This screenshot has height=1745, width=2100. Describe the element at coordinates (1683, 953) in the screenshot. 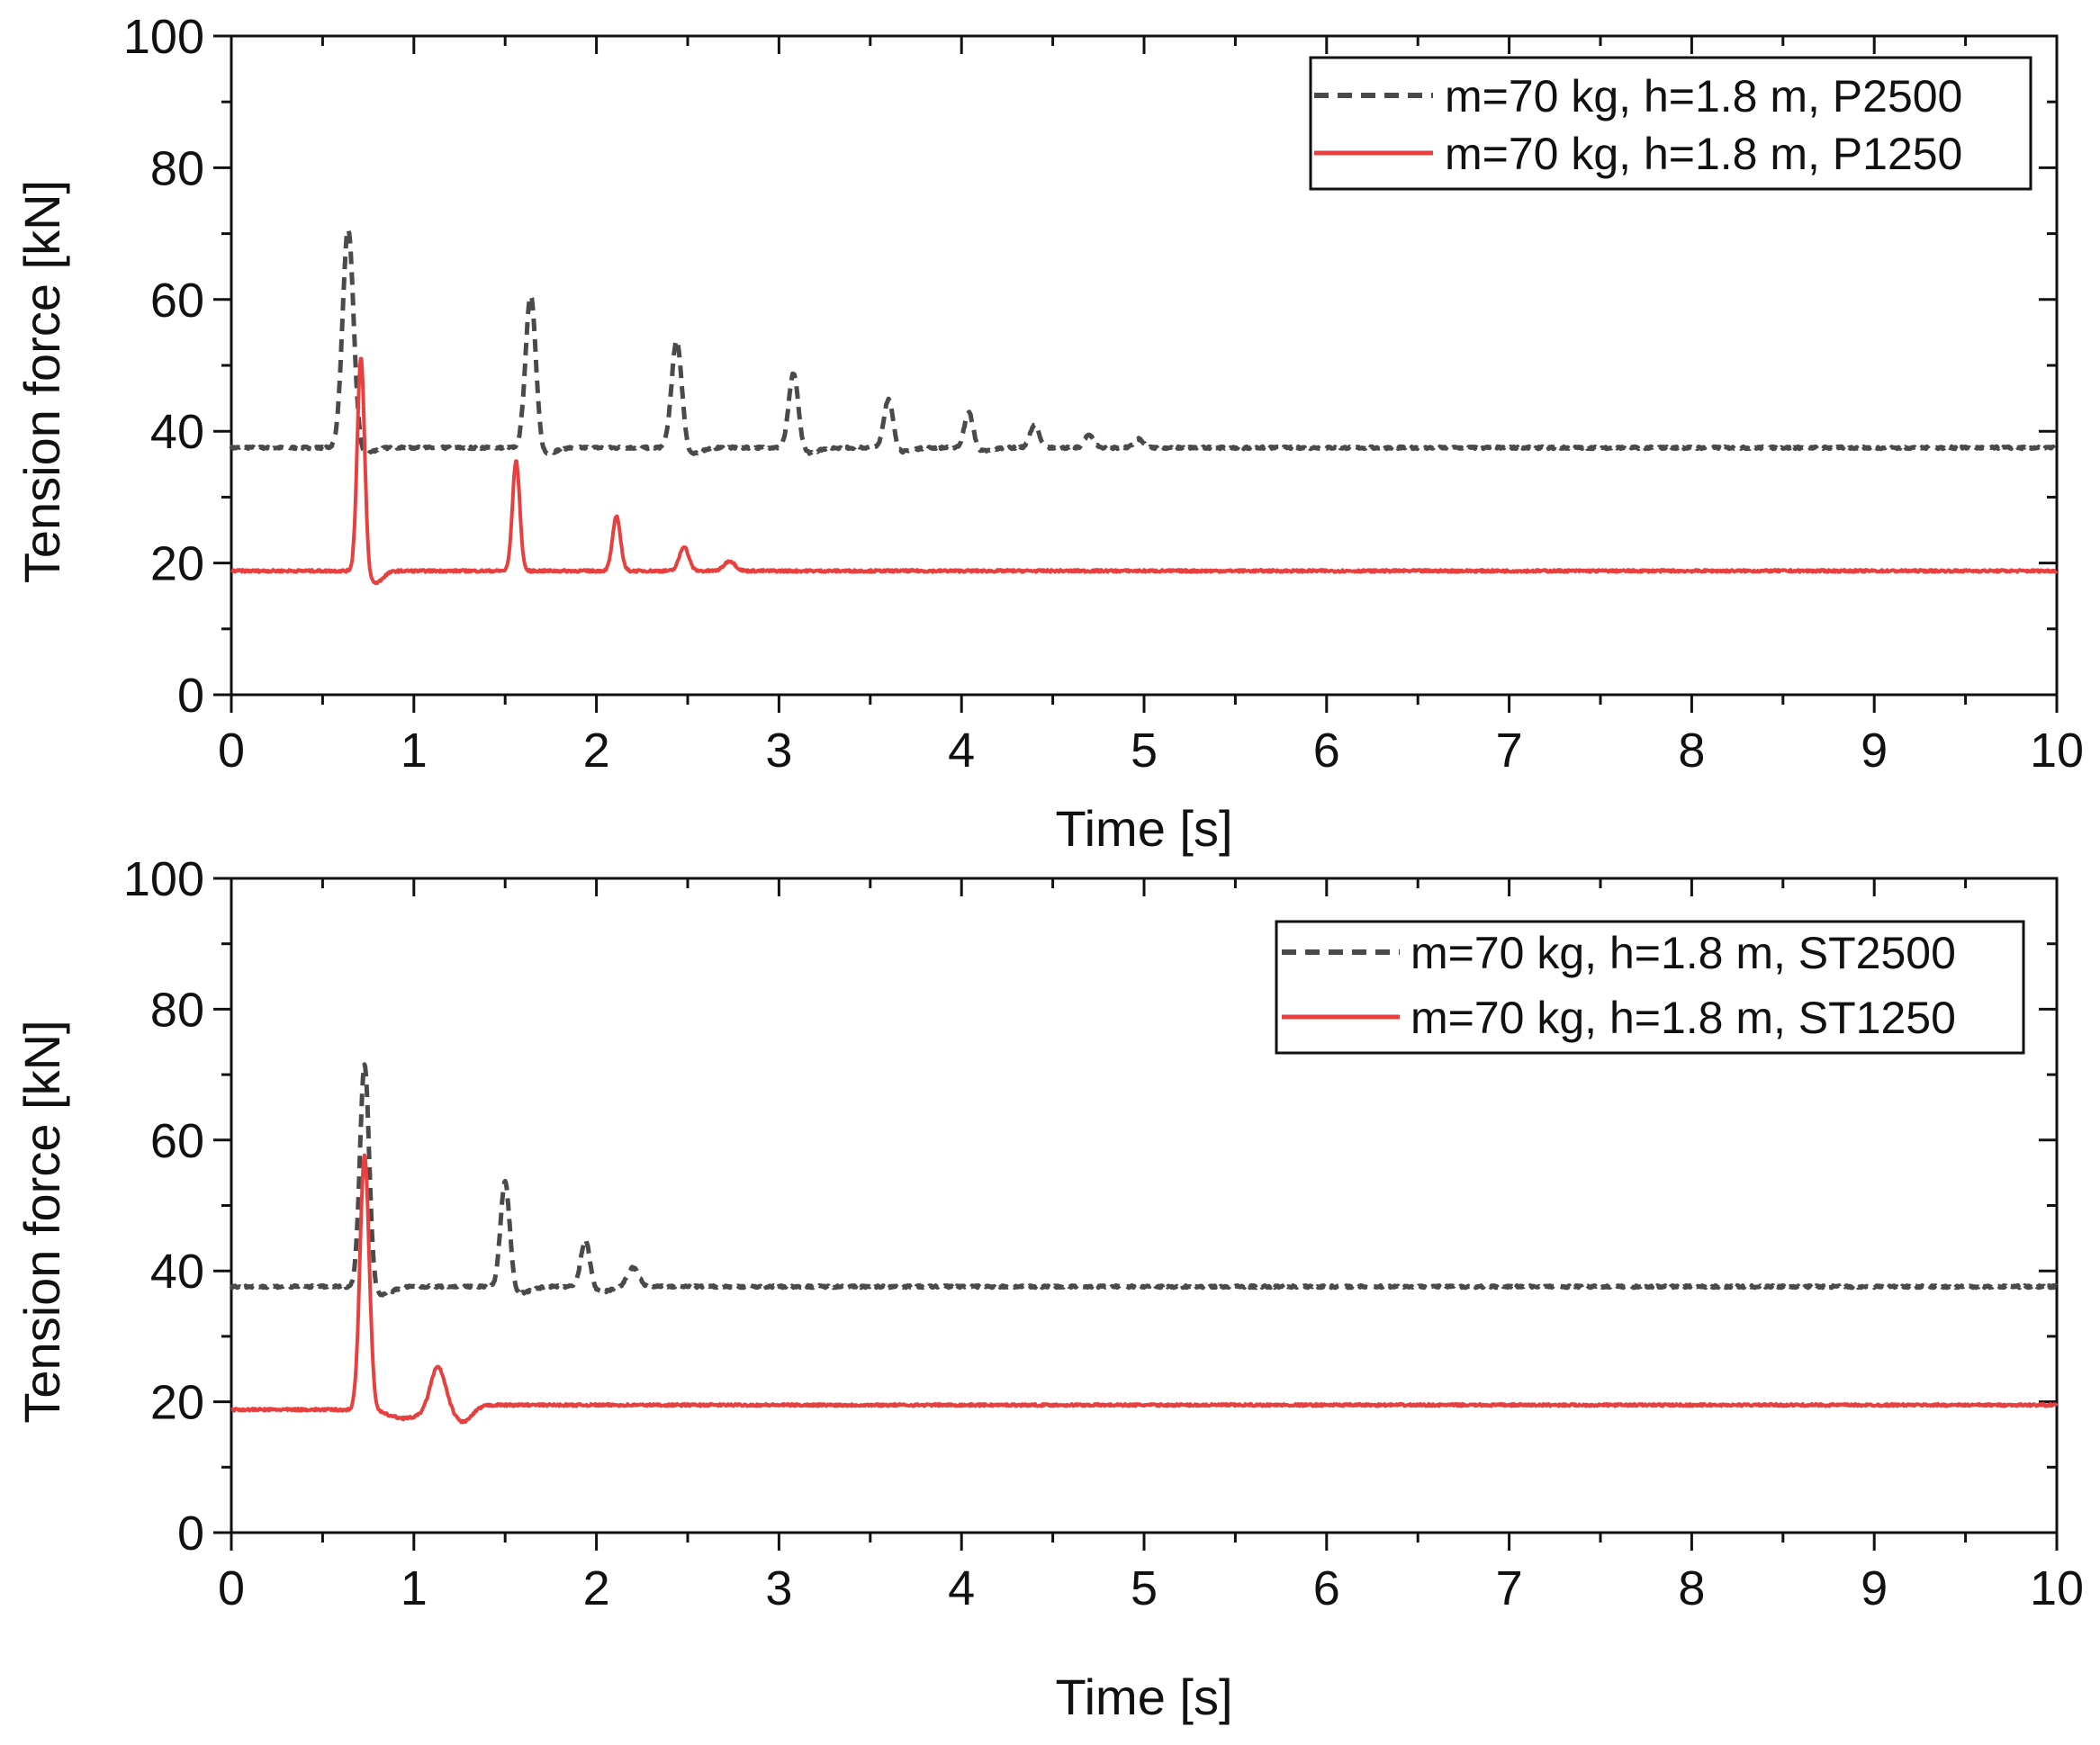

I see `legend-label-0: m=70 kg, h=1.8 m, ST2500` at that location.